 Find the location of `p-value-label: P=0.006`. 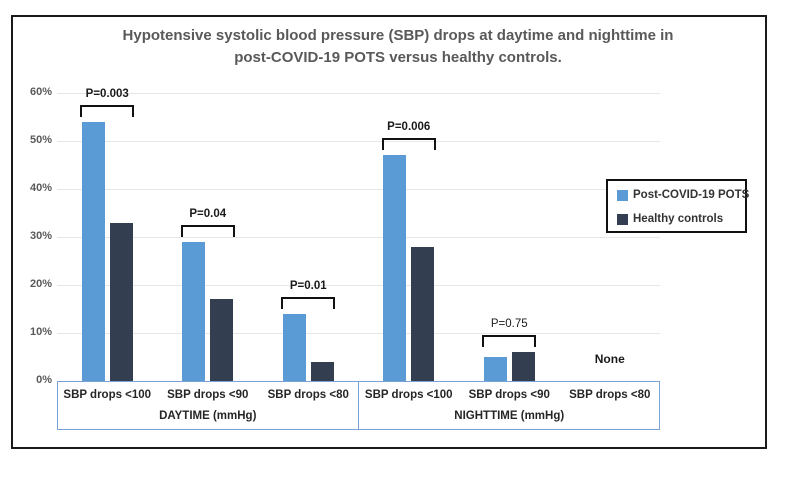

p-value-label: P=0.006 is located at coordinates (409, 127).